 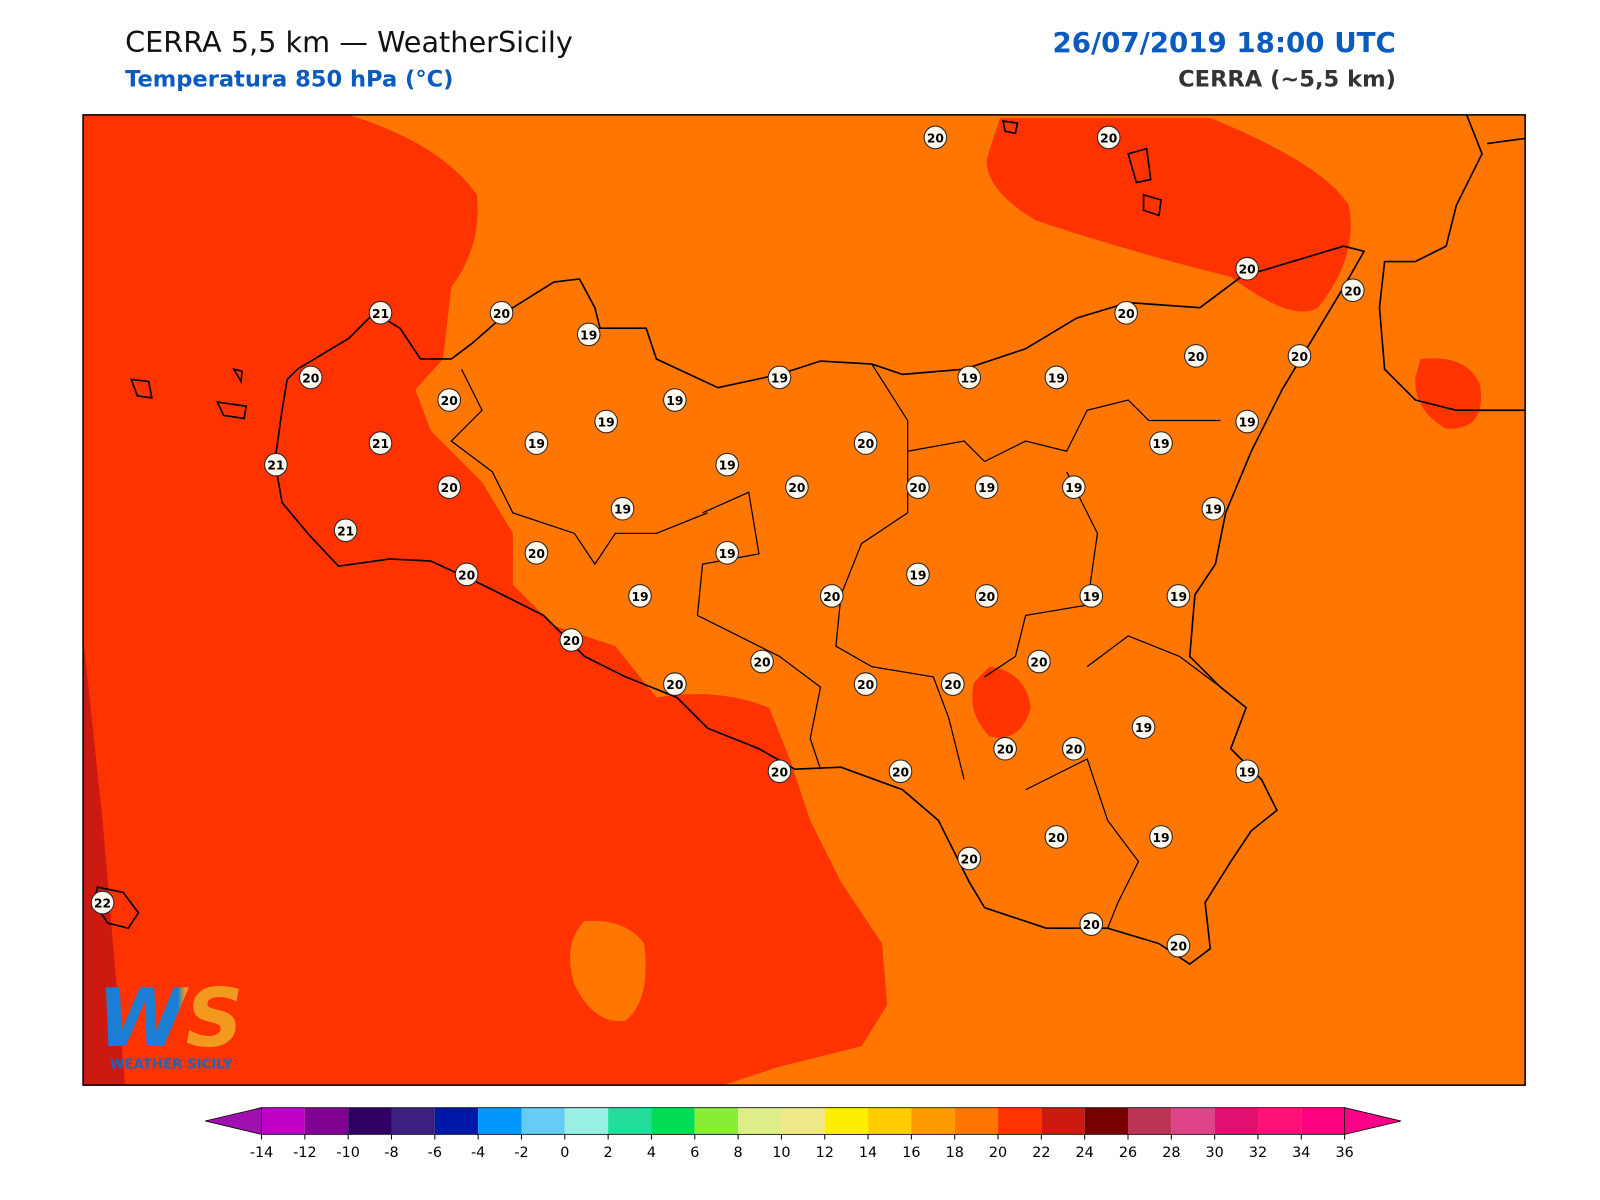 I want to click on station-value: 21, so click(x=380, y=444).